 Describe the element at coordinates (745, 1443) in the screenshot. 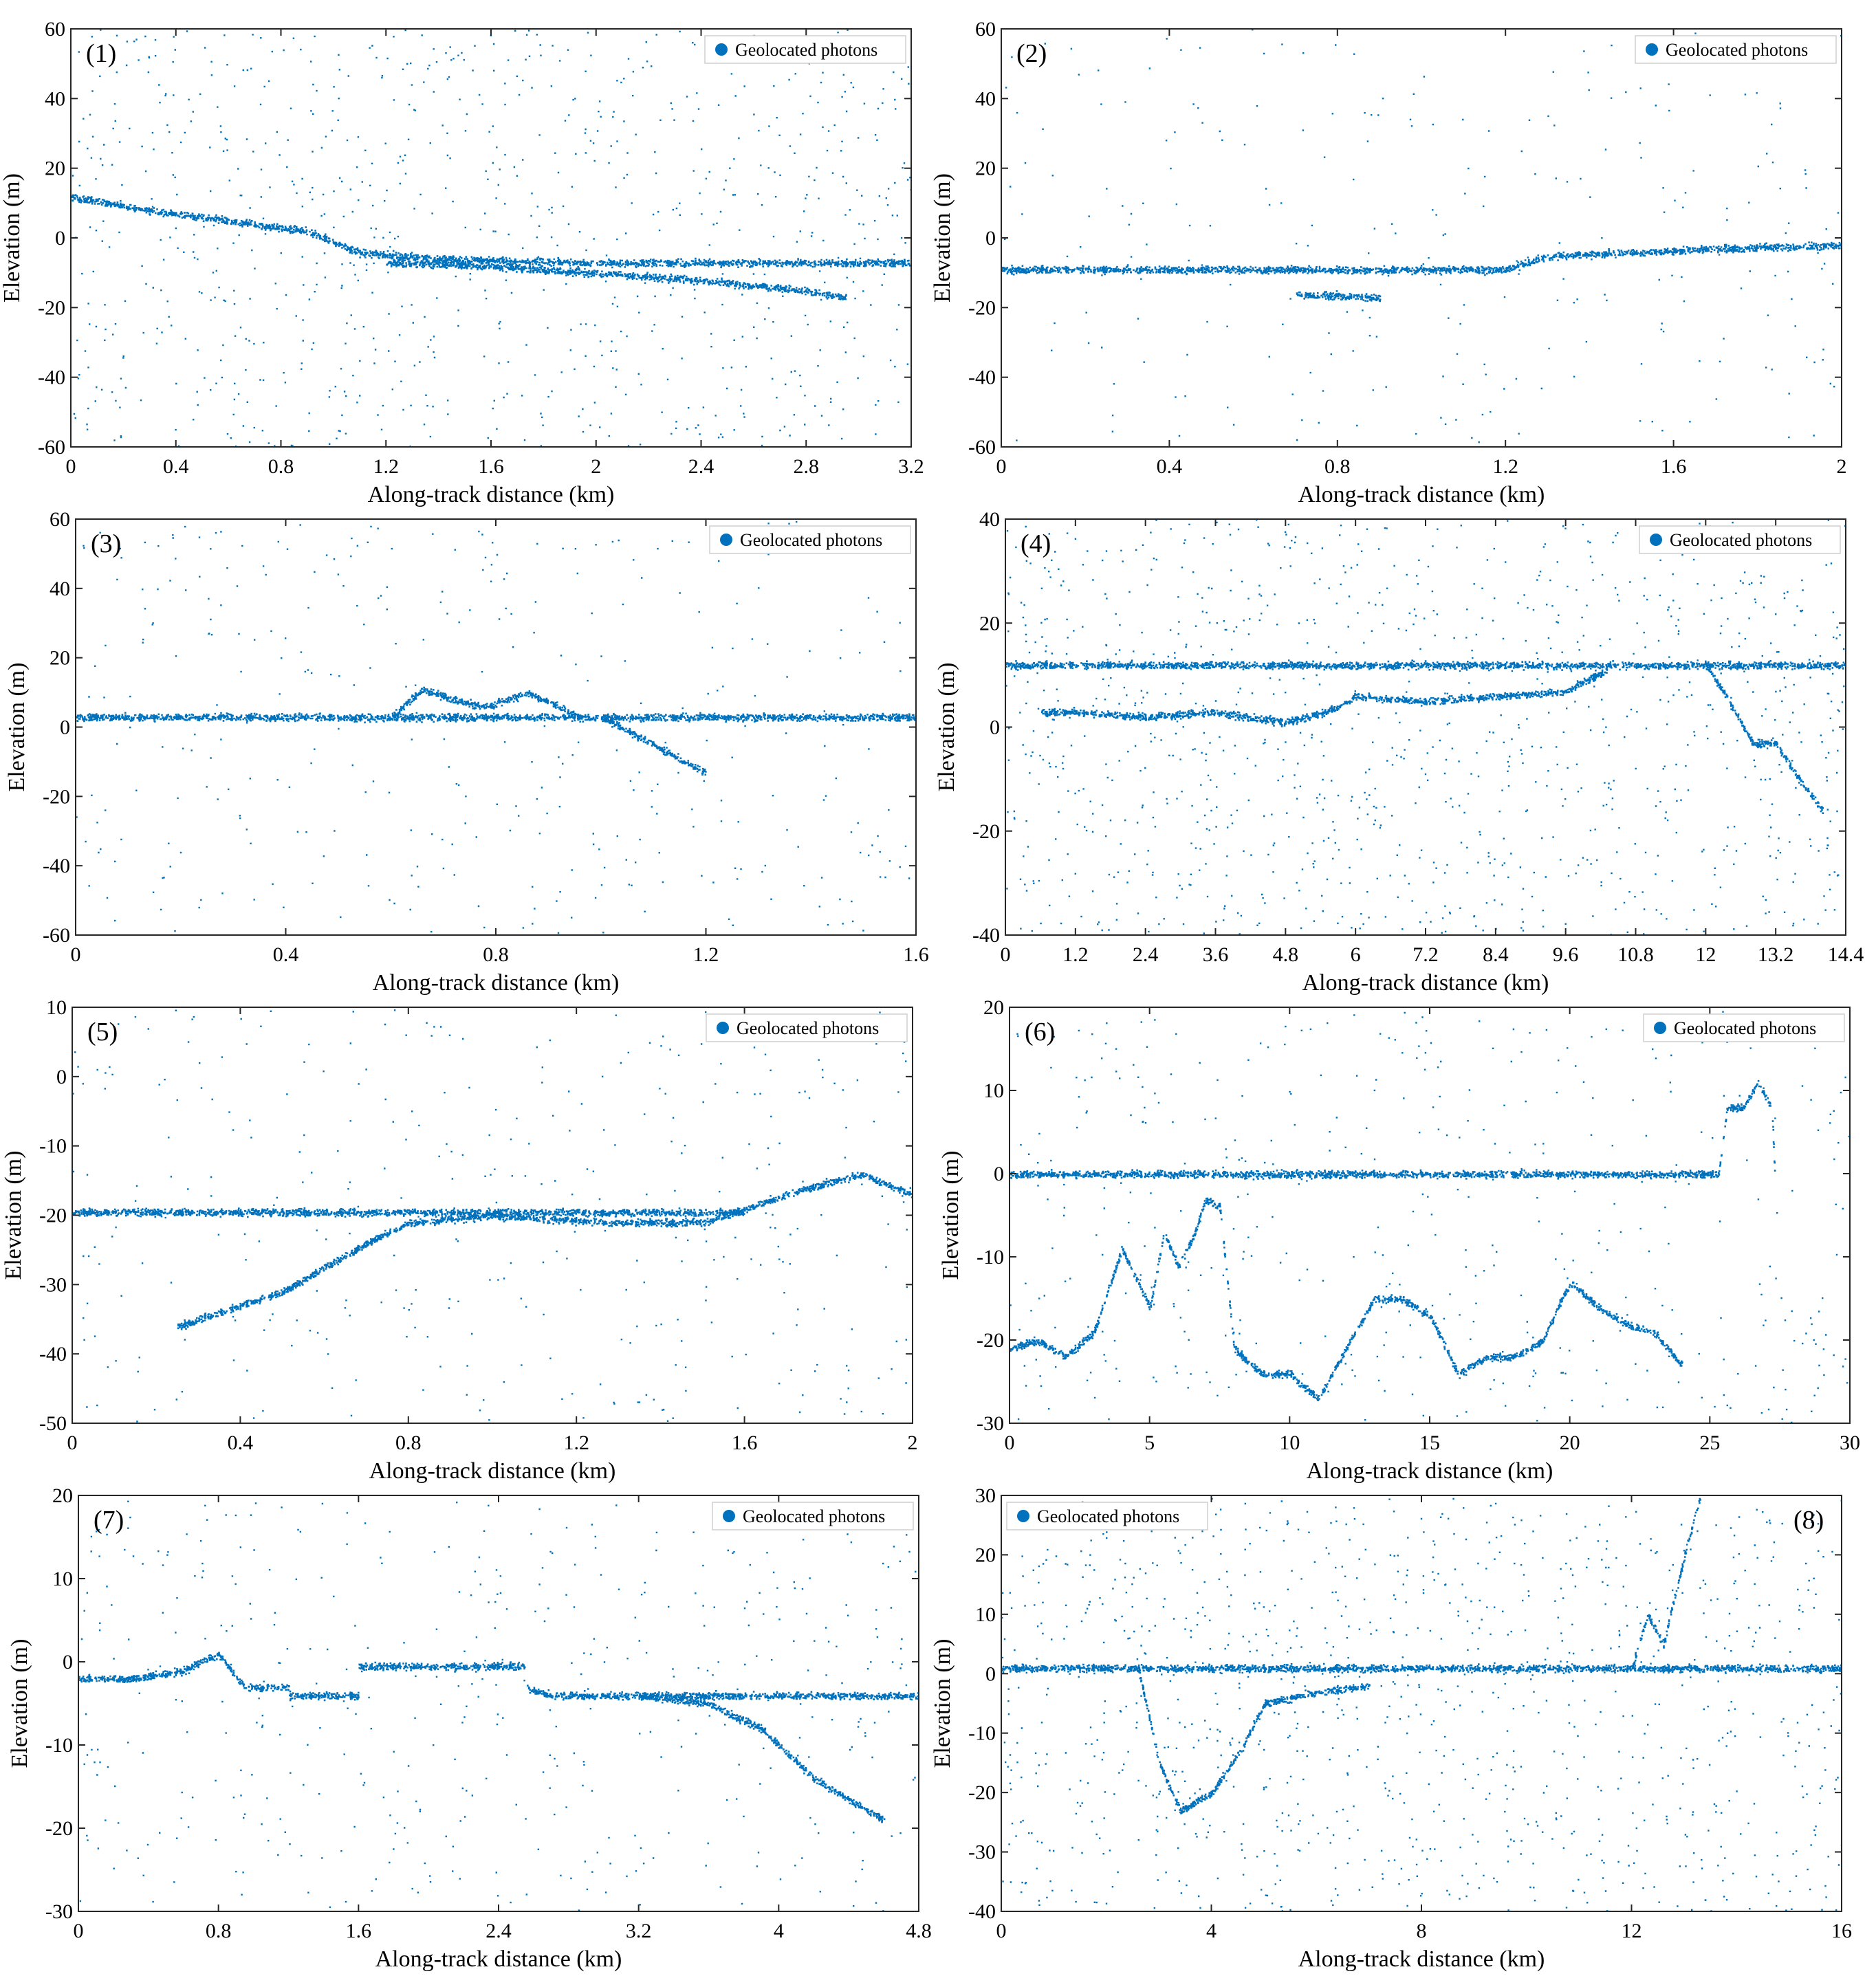

I see `x-tick-label: 1.6` at that location.